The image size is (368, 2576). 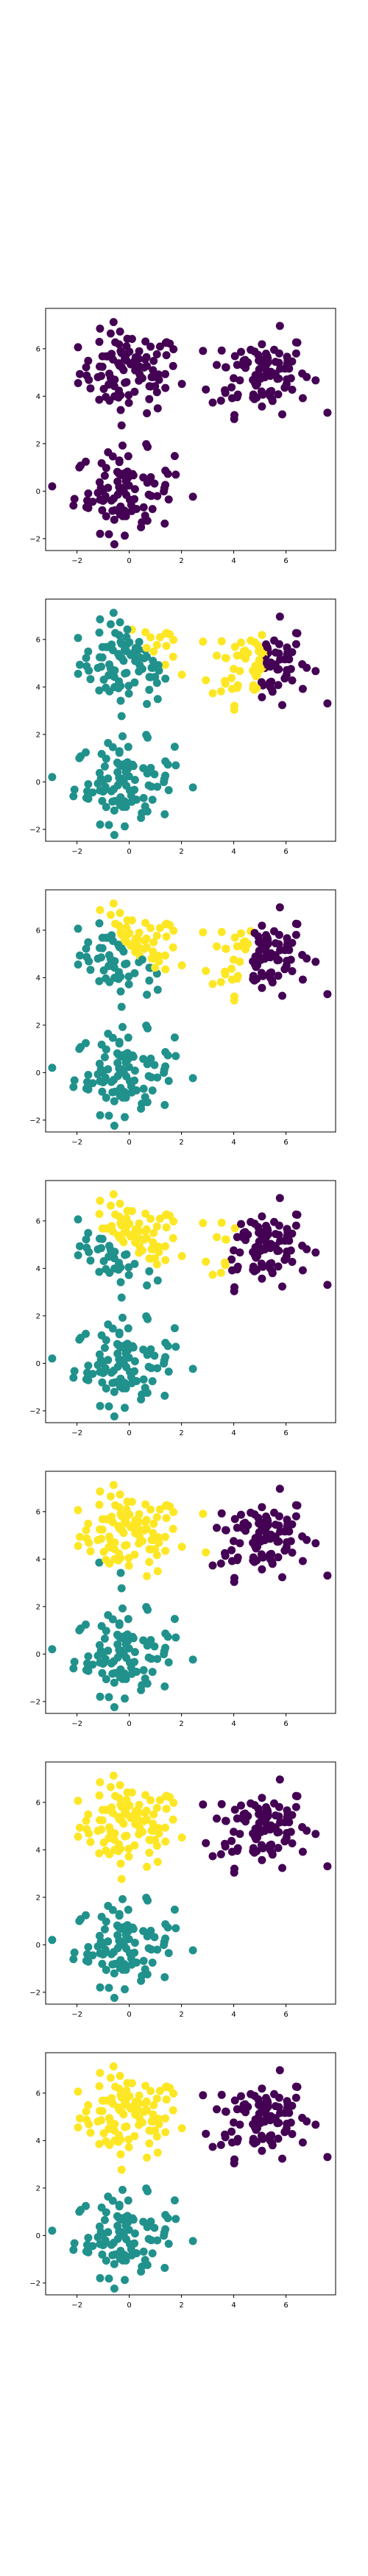 I want to click on x-tick-label: 6, so click(x=285, y=1724).